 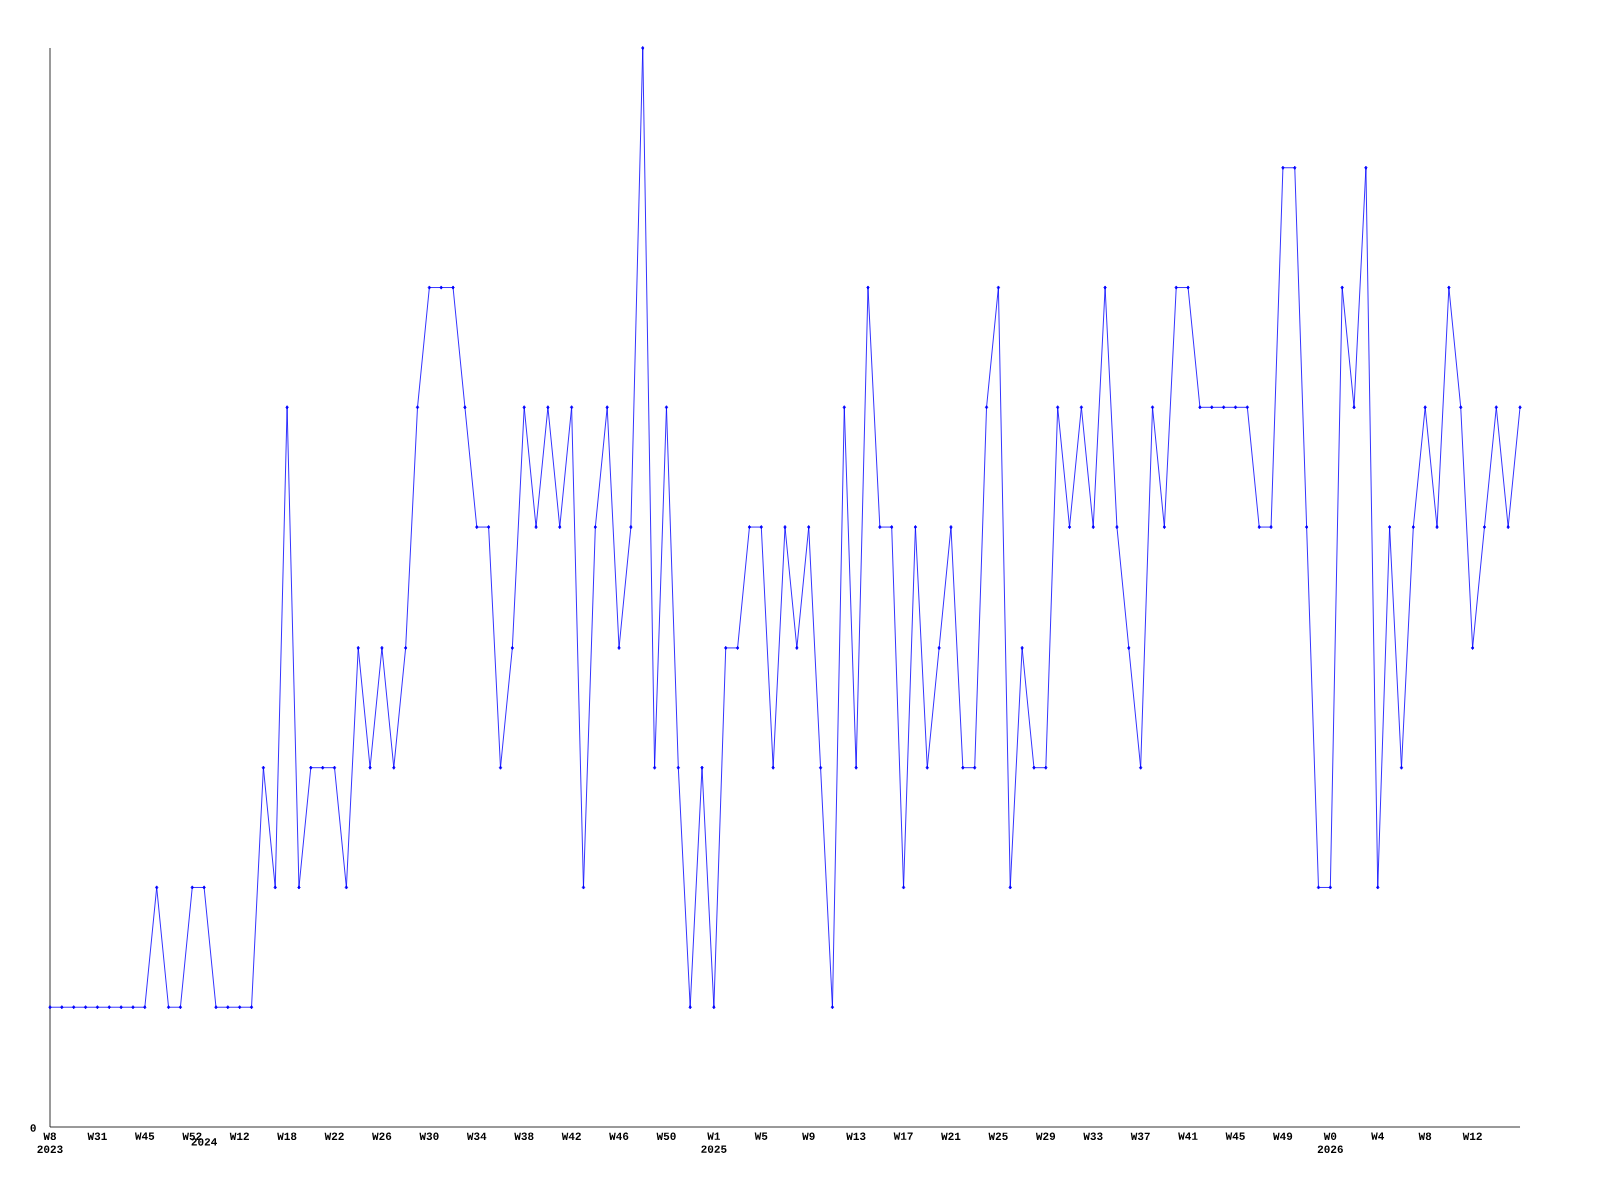 What do you see at coordinates (619, 1136) in the screenshot?
I see `x-tick-label: W46` at bounding box center [619, 1136].